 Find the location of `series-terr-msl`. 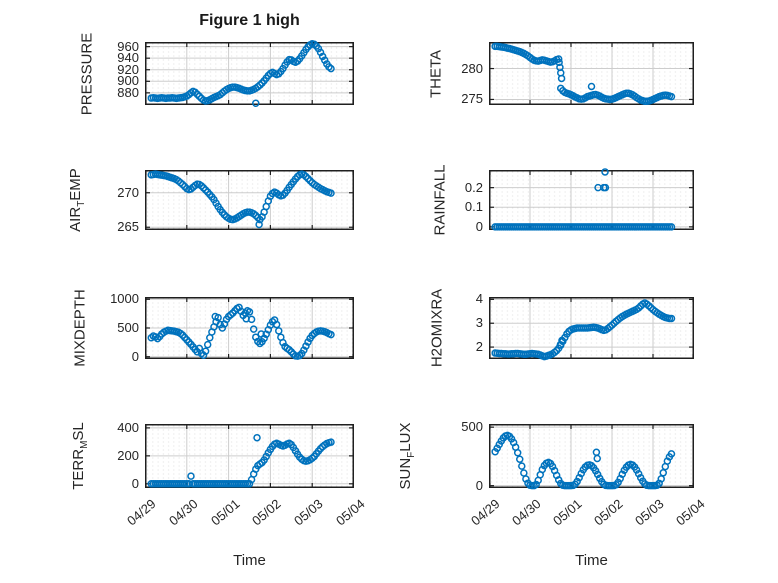

series-terr-msl is located at coordinates (241, 460).